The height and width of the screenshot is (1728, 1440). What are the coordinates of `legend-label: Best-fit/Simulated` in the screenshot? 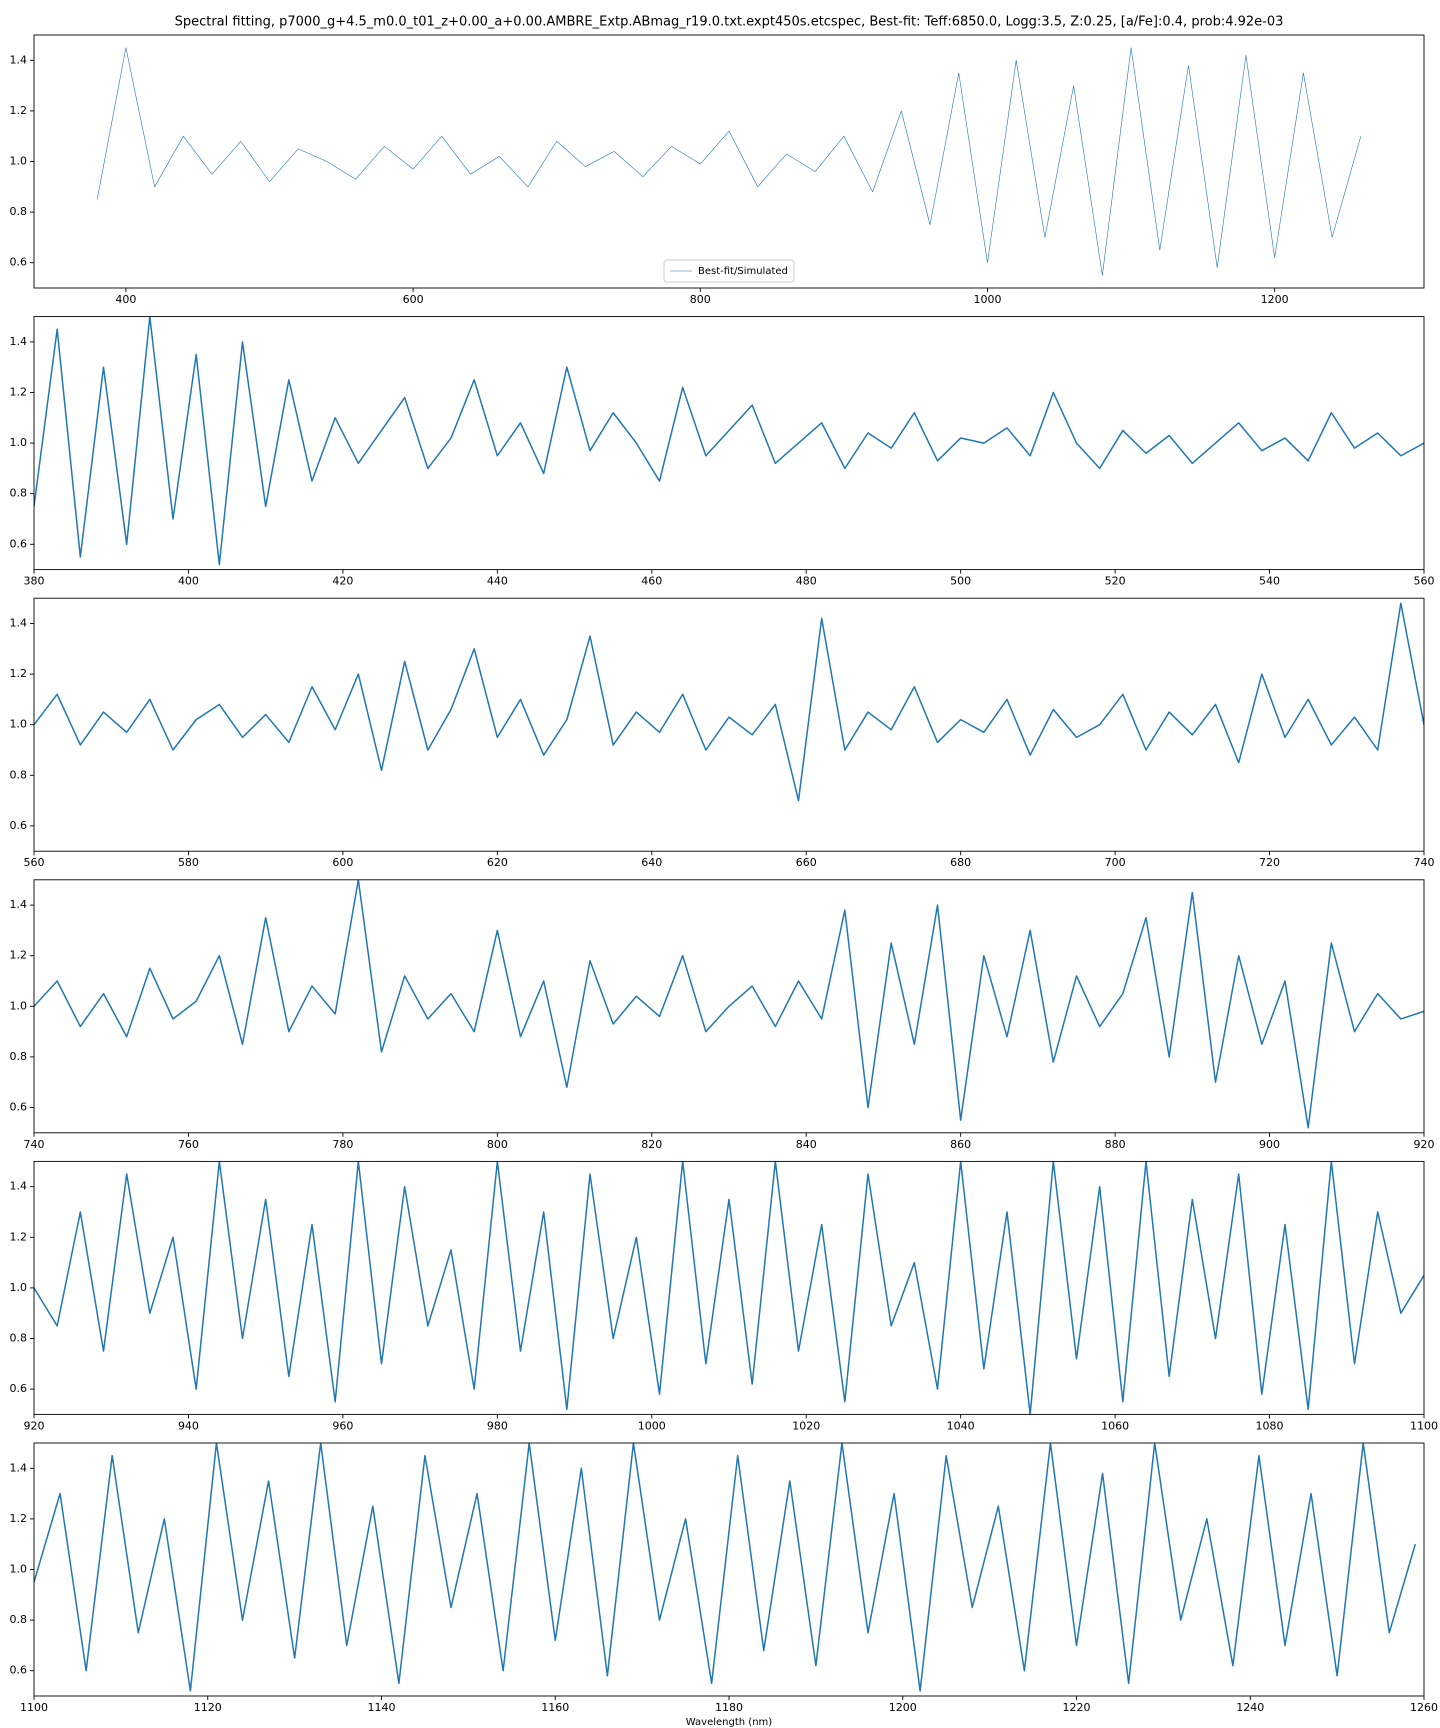 It's located at (743, 271).